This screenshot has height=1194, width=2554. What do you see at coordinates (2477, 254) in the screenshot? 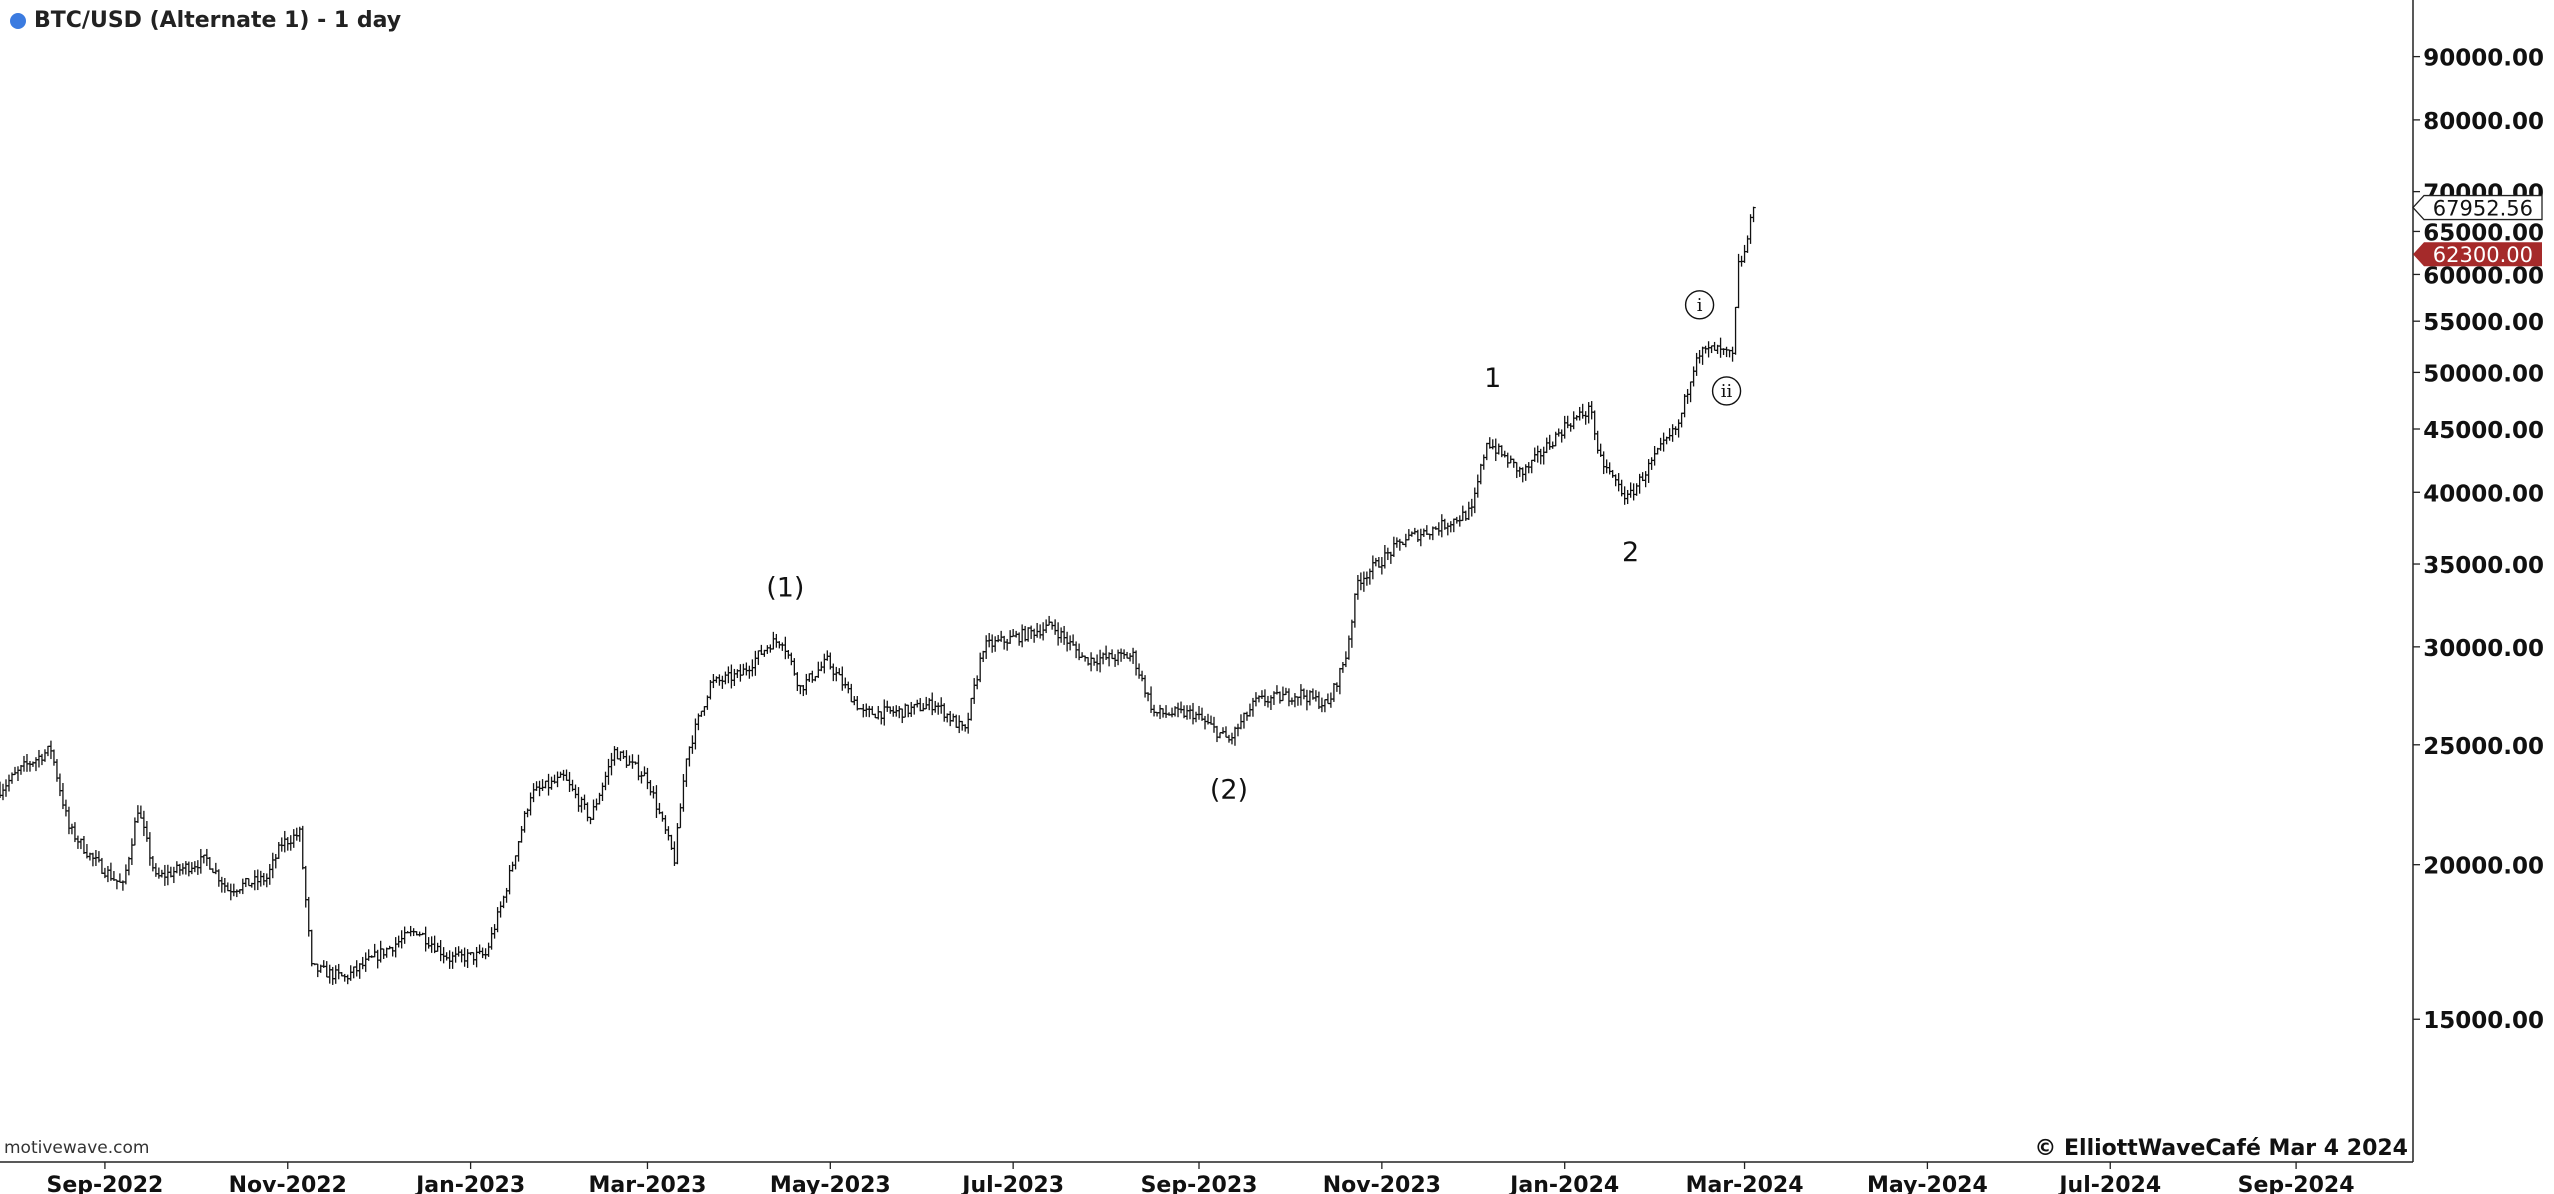
I see `marker-price-box` at bounding box center [2477, 254].